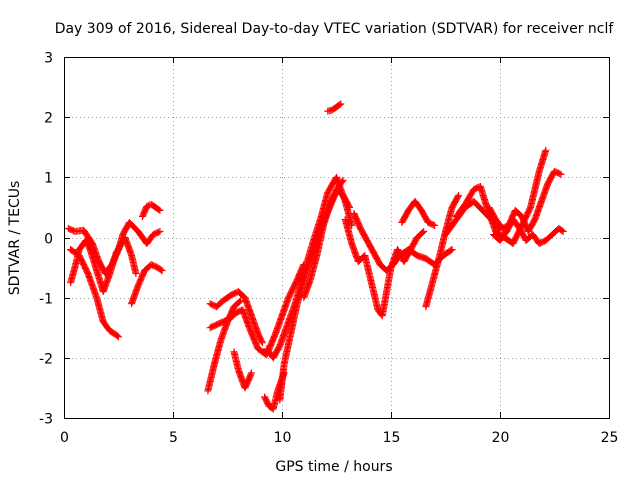 This screenshot has height=480, width=640. I want to click on y-tick-label: 0, so click(48, 240).